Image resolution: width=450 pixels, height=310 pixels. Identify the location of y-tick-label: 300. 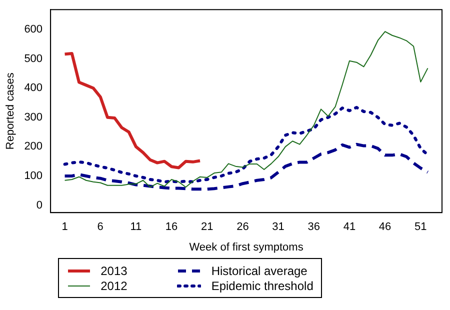
(33, 117).